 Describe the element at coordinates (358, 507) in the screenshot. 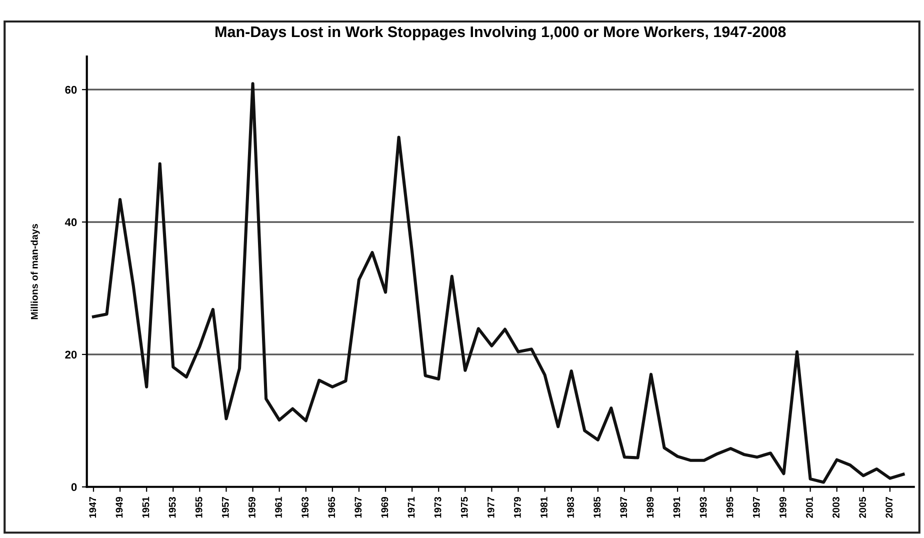

I see `x-tick-label: 1967` at that location.